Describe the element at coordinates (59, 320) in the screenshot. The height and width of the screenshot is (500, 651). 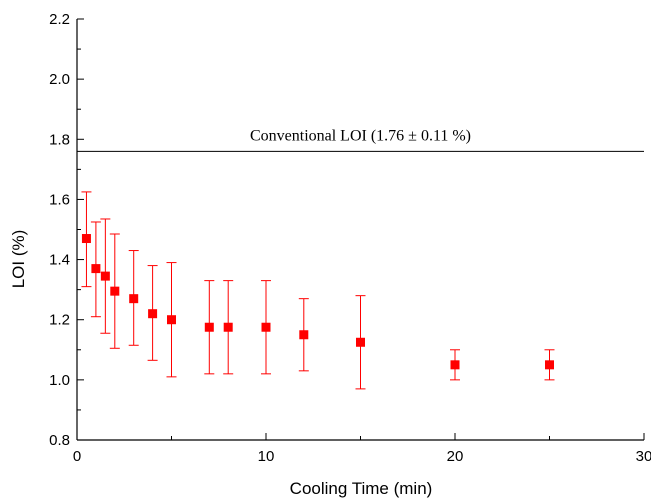
I see `y-tick-label: 1.2` at that location.